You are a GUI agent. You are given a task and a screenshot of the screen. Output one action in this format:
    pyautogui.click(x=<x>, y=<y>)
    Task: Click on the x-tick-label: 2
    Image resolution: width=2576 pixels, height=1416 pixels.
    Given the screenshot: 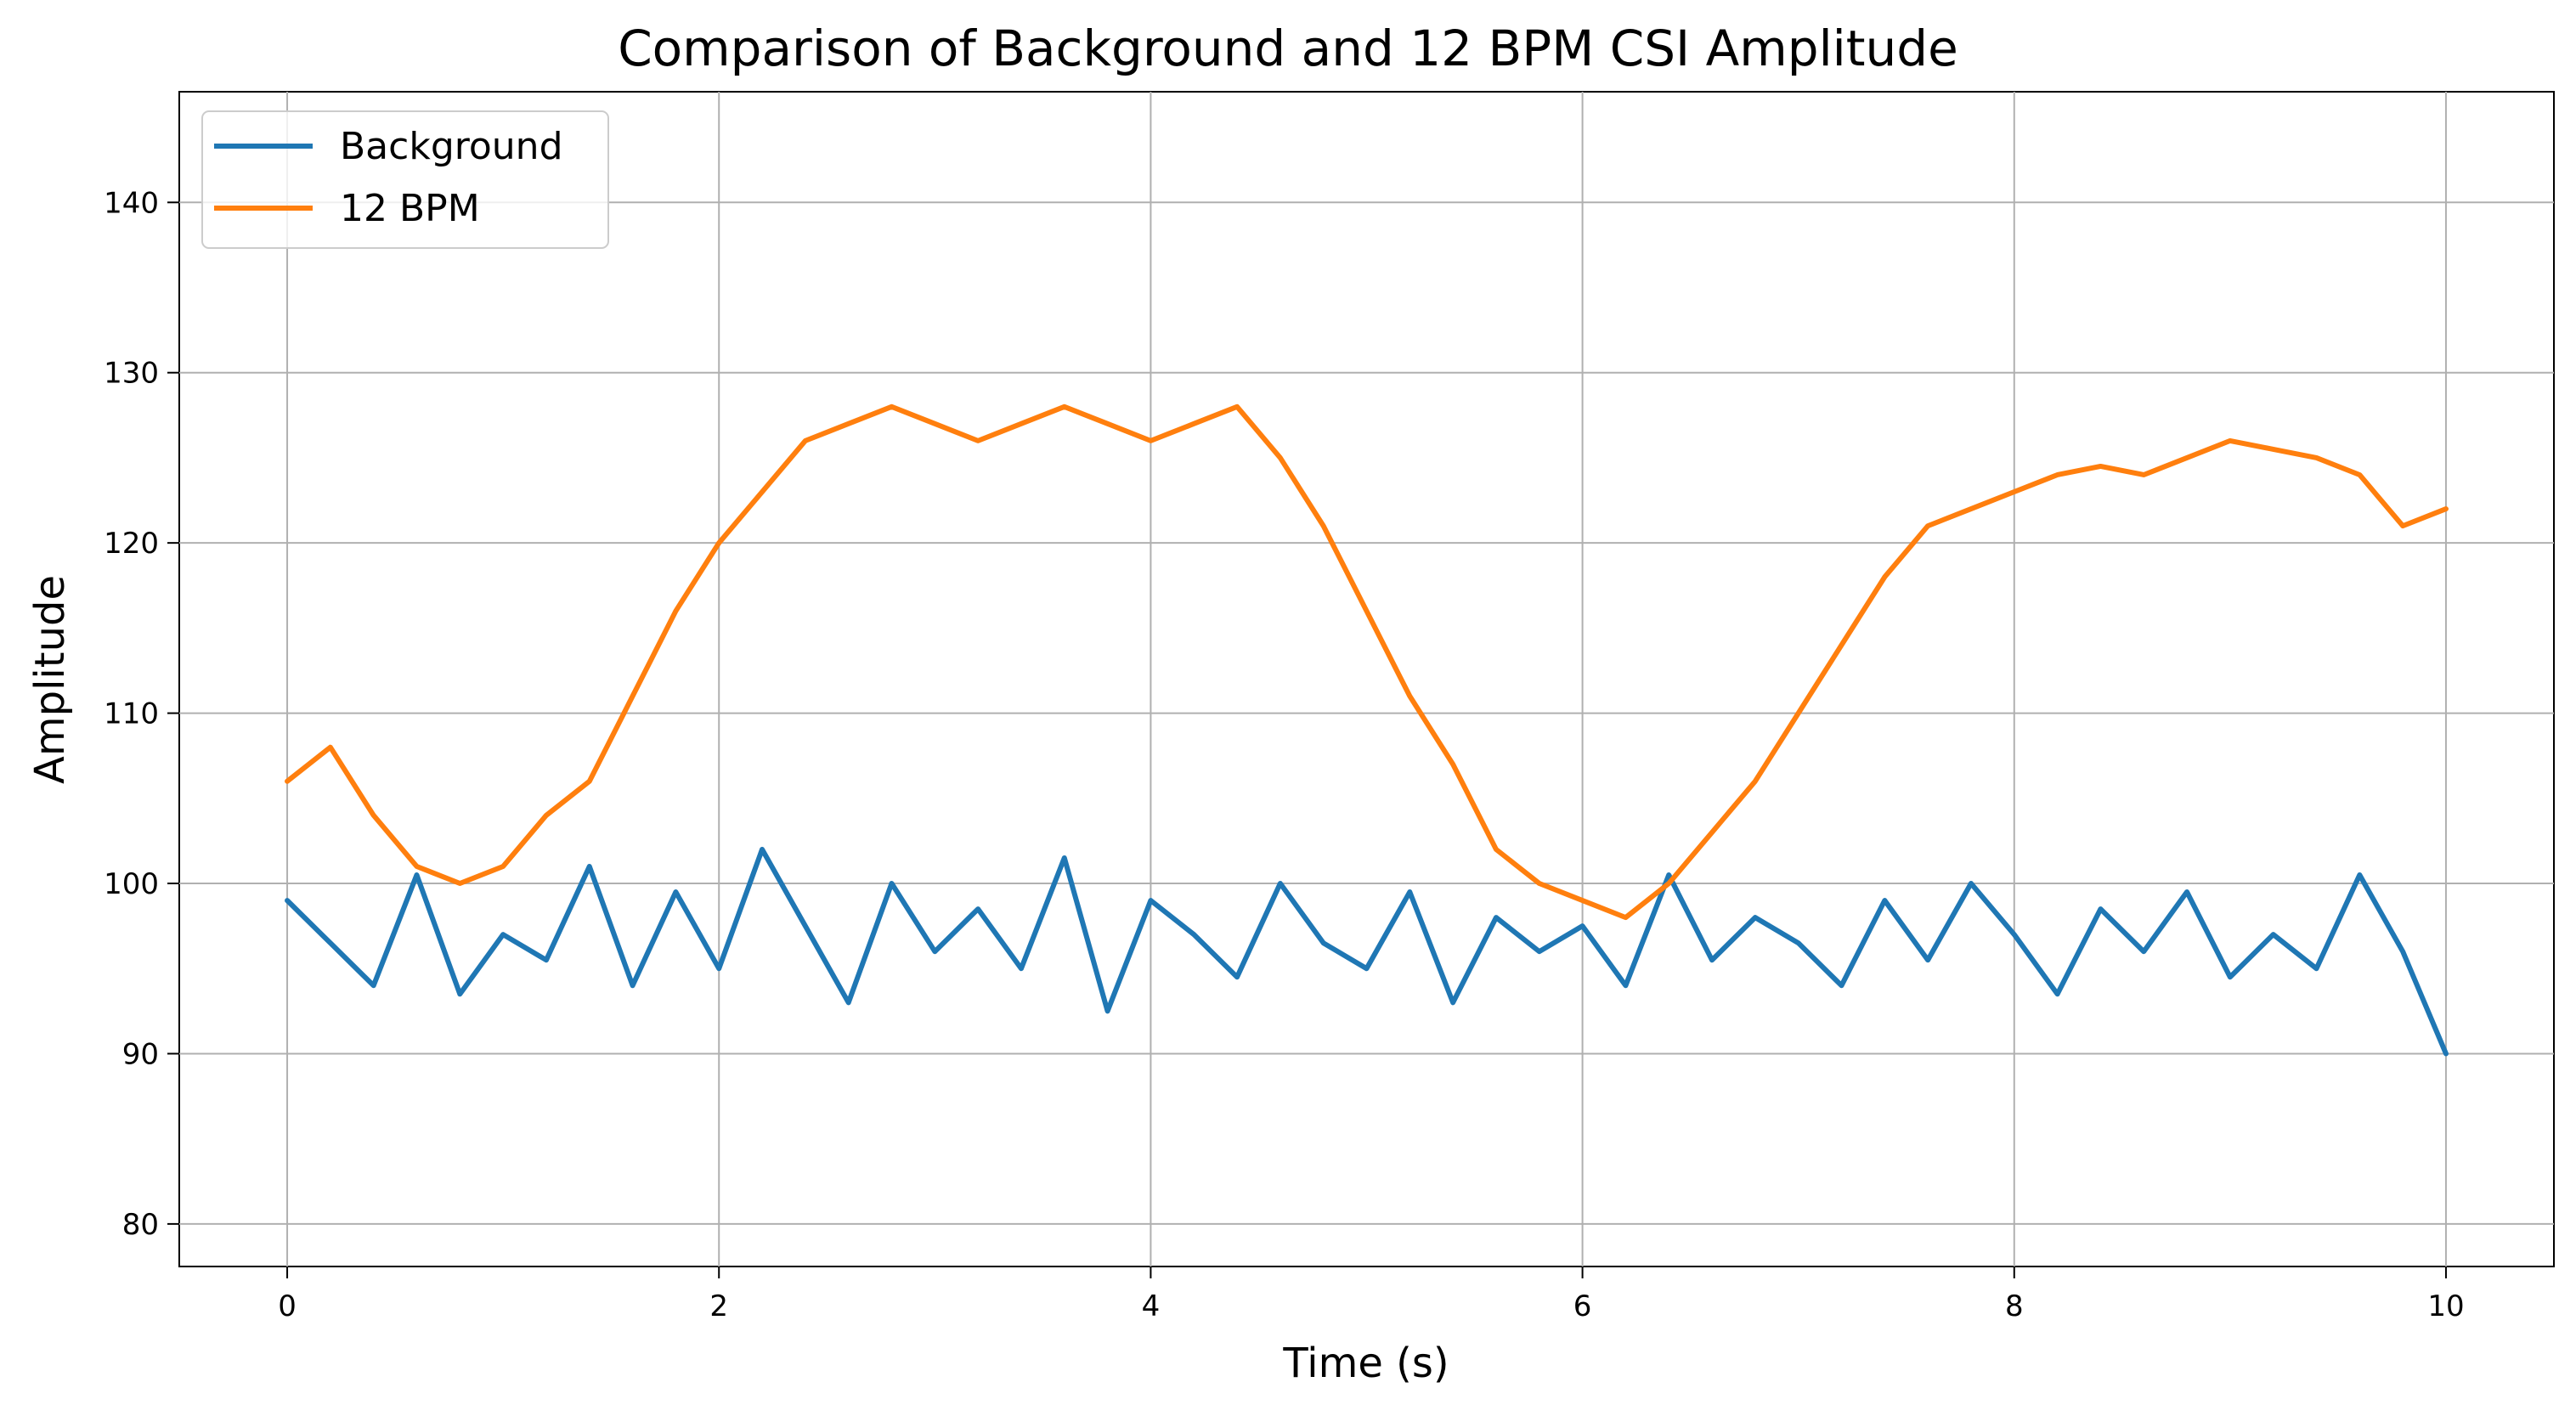 What is the action you would take?
    pyautogui.click(x=718, y=1306)
    